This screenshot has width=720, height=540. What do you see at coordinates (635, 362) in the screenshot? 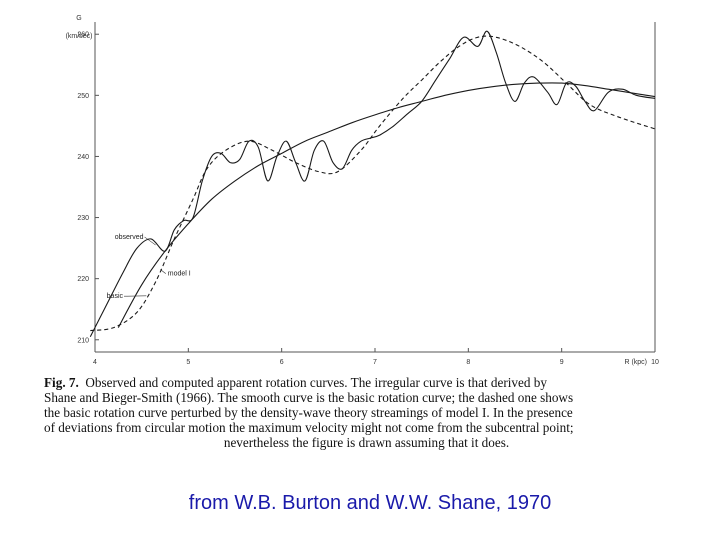
I see `x-axis-label: R (kpc)` at bounding box center [635, 362].